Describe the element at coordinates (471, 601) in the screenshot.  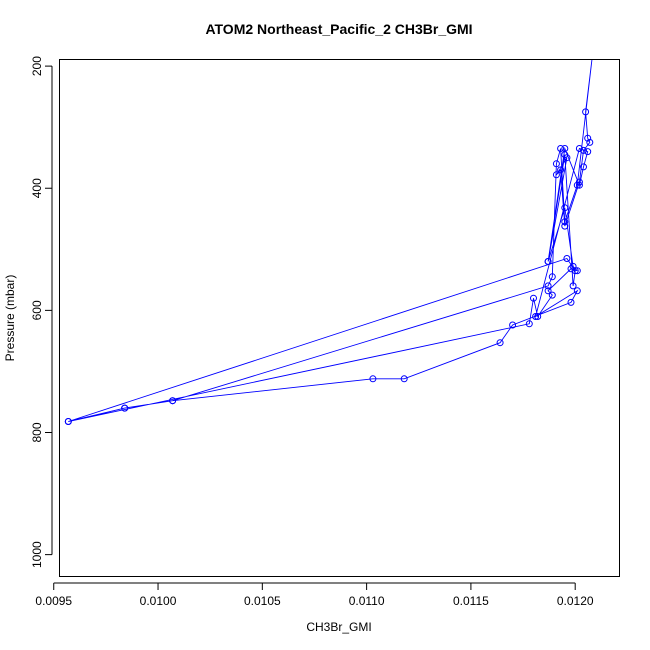
I see `x-tick-label: 0.0115` at that location.